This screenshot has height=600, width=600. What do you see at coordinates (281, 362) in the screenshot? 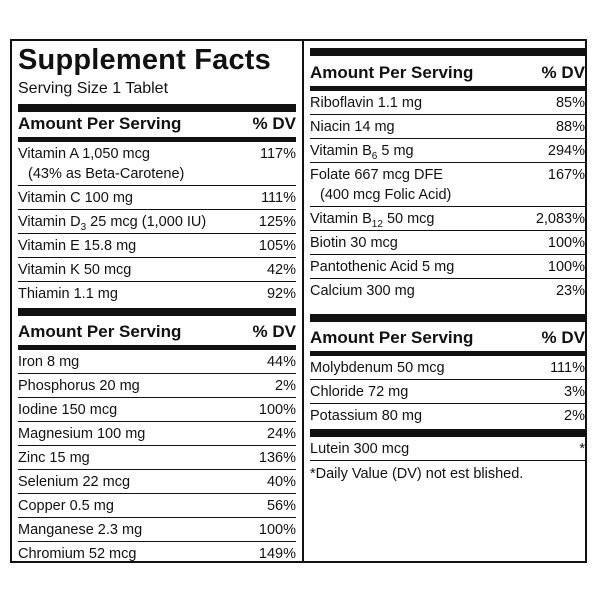
I see `nutrient-dv: 44%` at bounding box center [281, 362].